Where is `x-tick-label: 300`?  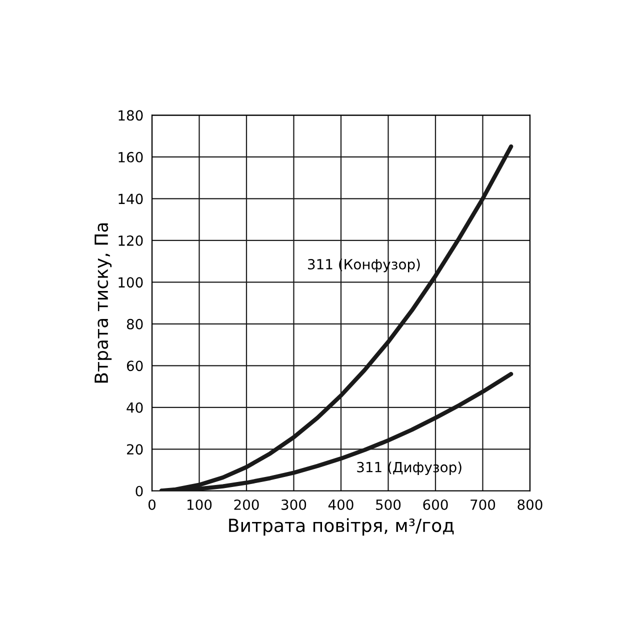
x-tick-label: 300 is located at coordinates (294, 504).